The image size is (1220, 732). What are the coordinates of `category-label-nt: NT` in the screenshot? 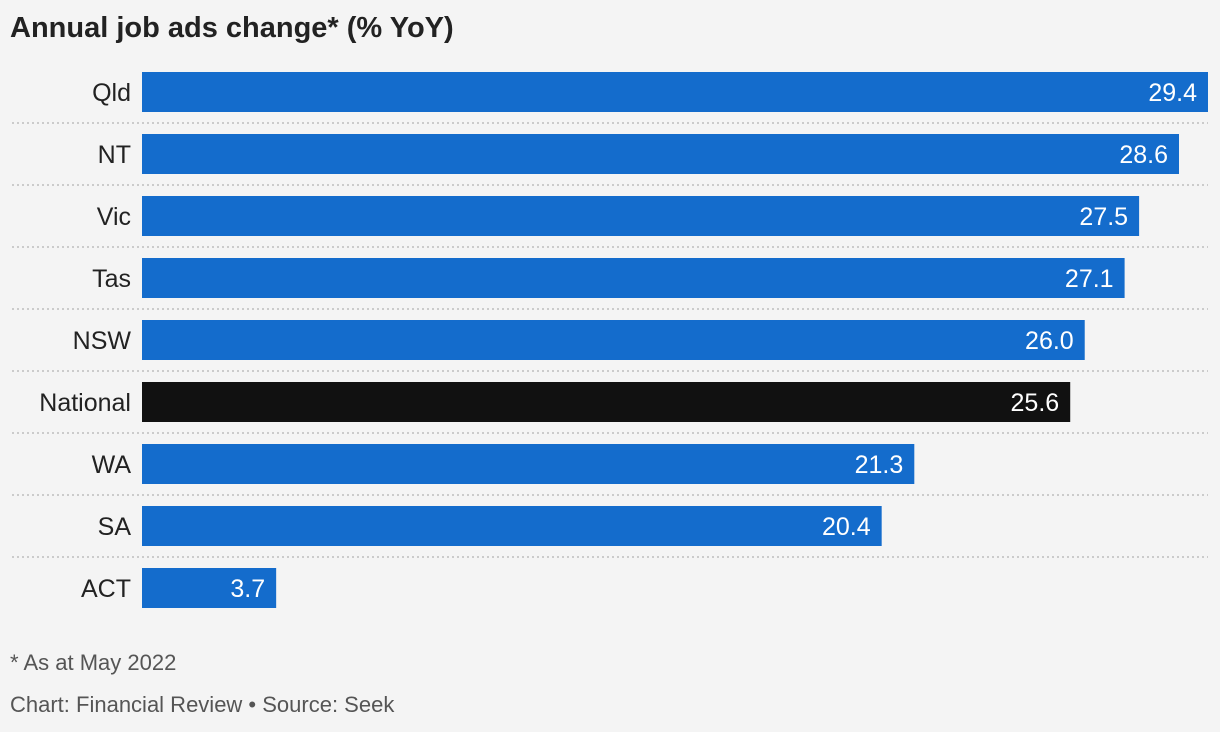 It's located at (114, 155).